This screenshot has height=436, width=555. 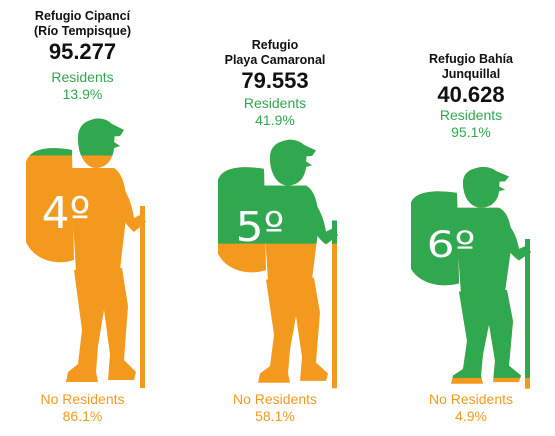 What do you see at coordinates (471, 59) in the screenshot?
I see `panel-title-line-1: Refugio Bahía` at bounding box center [471, 59].